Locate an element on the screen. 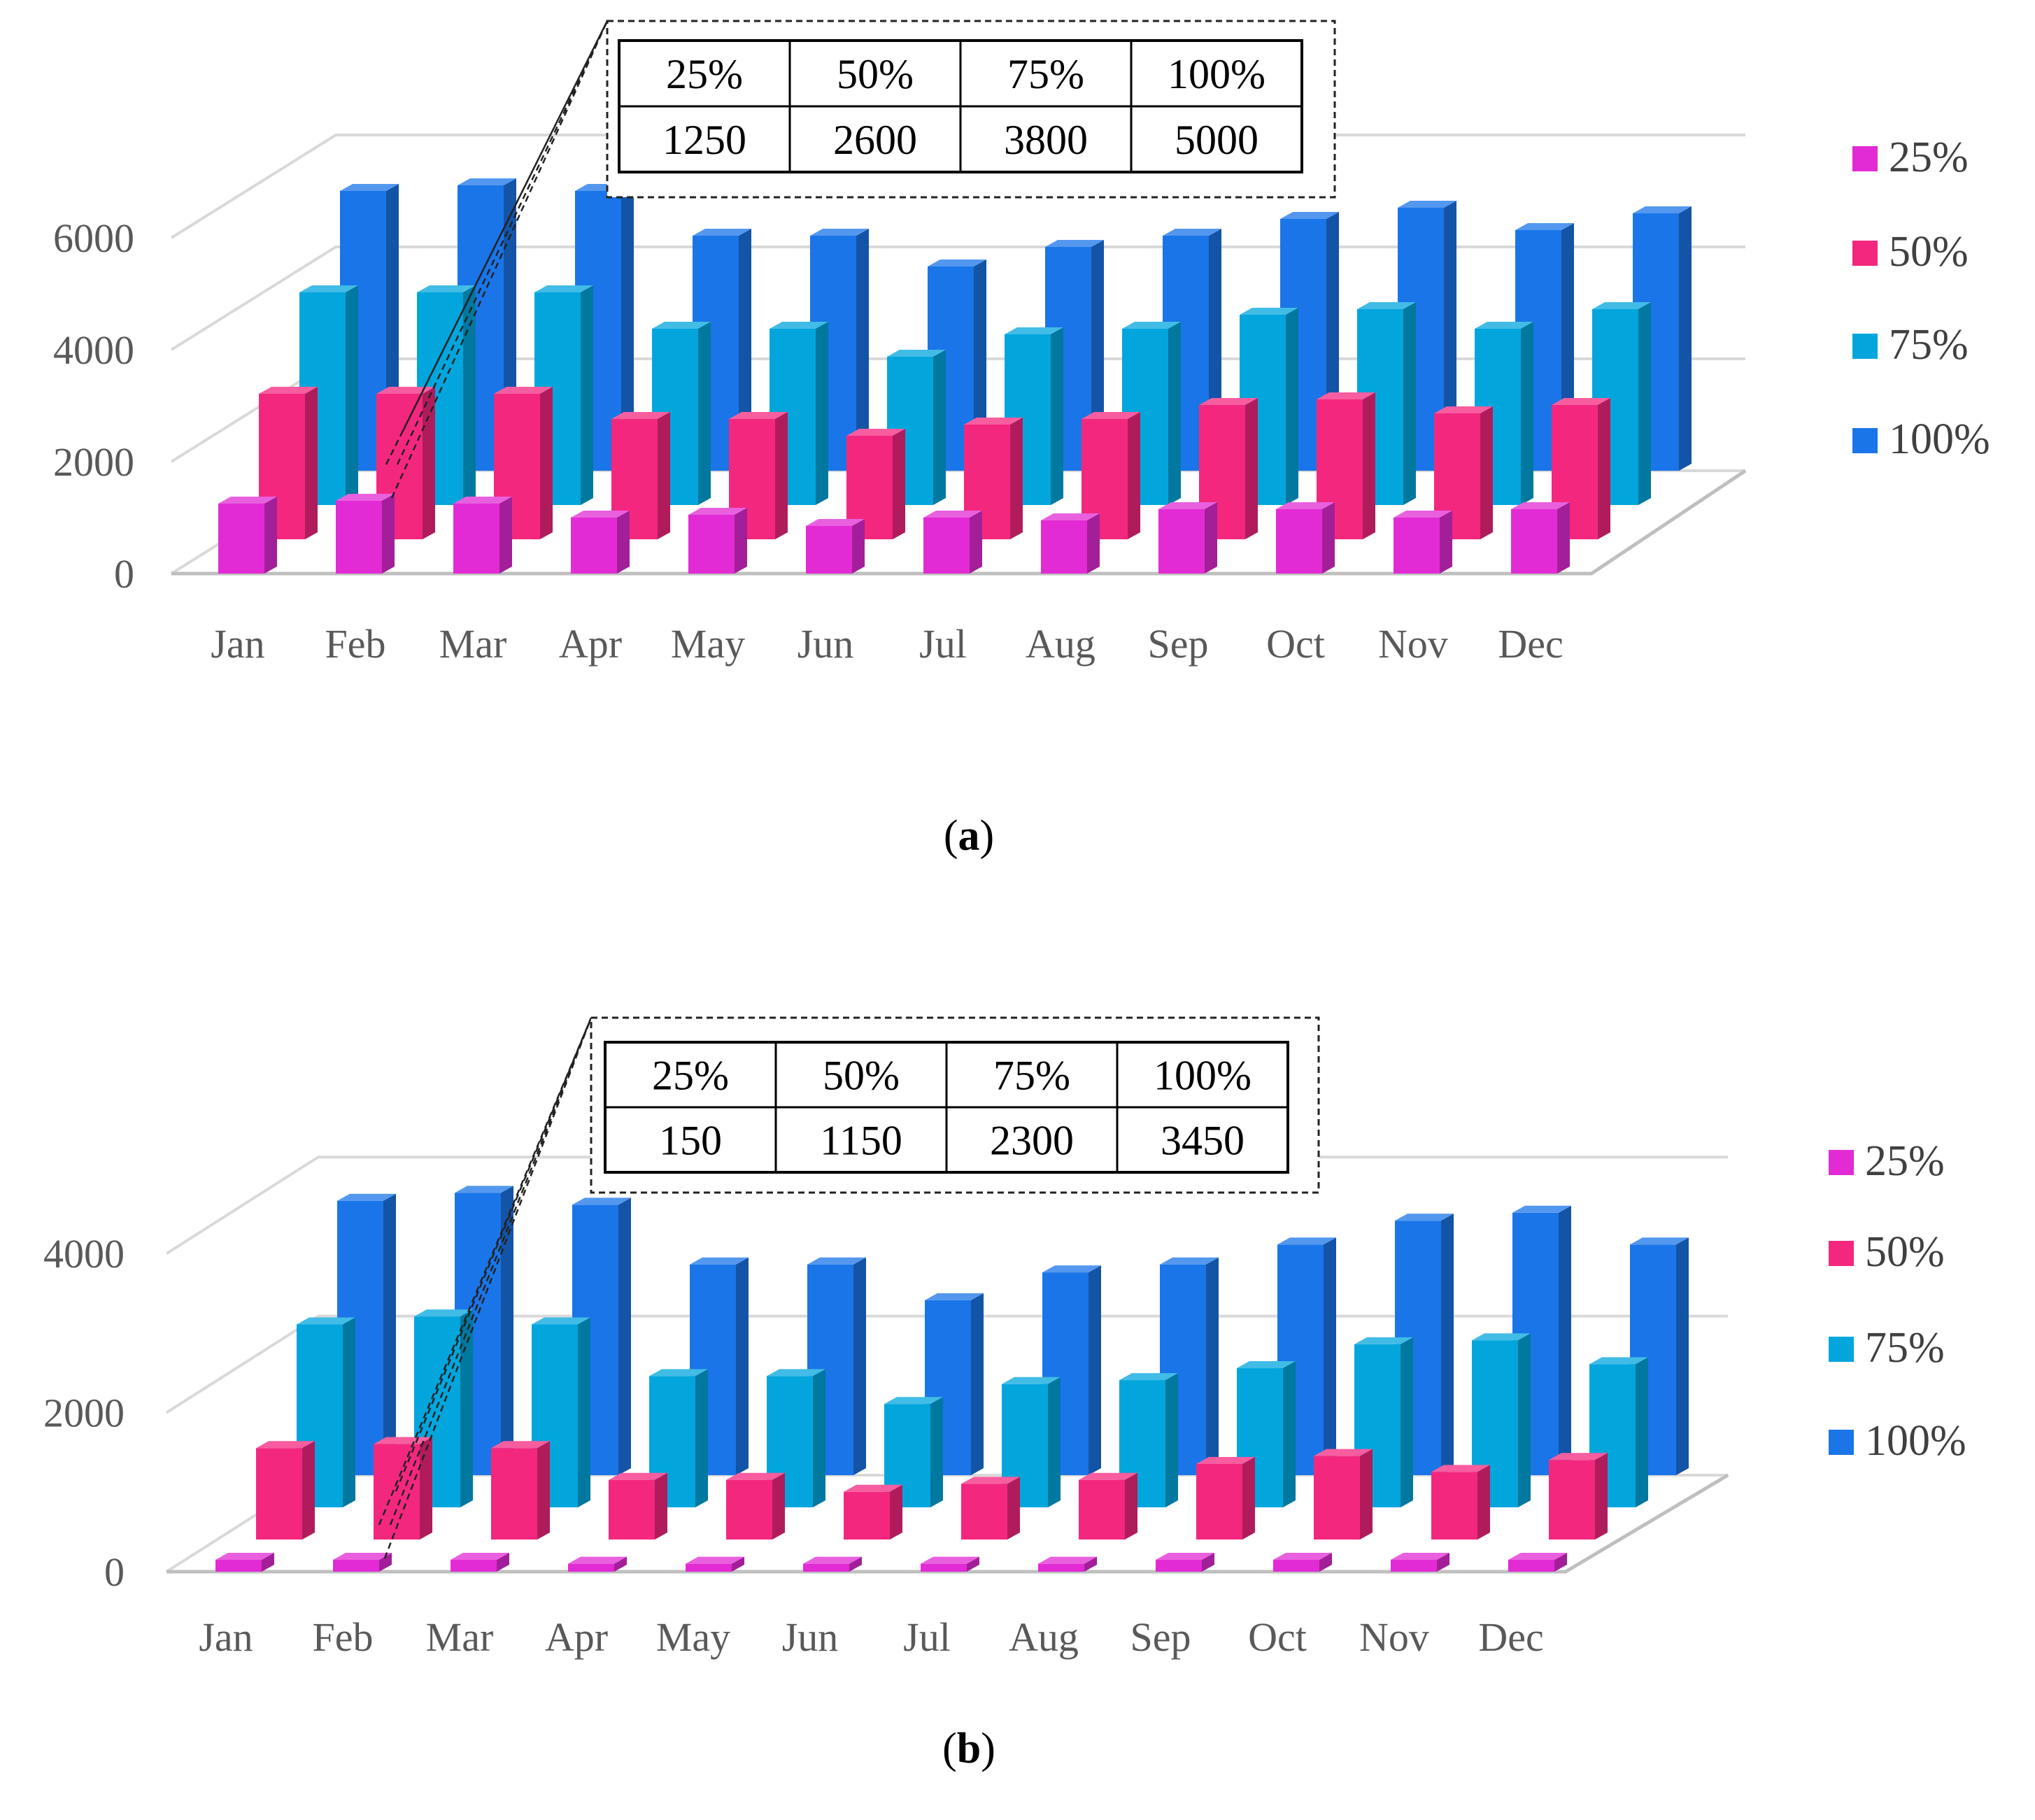  bar-50%-Apr is located at coordinates (638, 1506).